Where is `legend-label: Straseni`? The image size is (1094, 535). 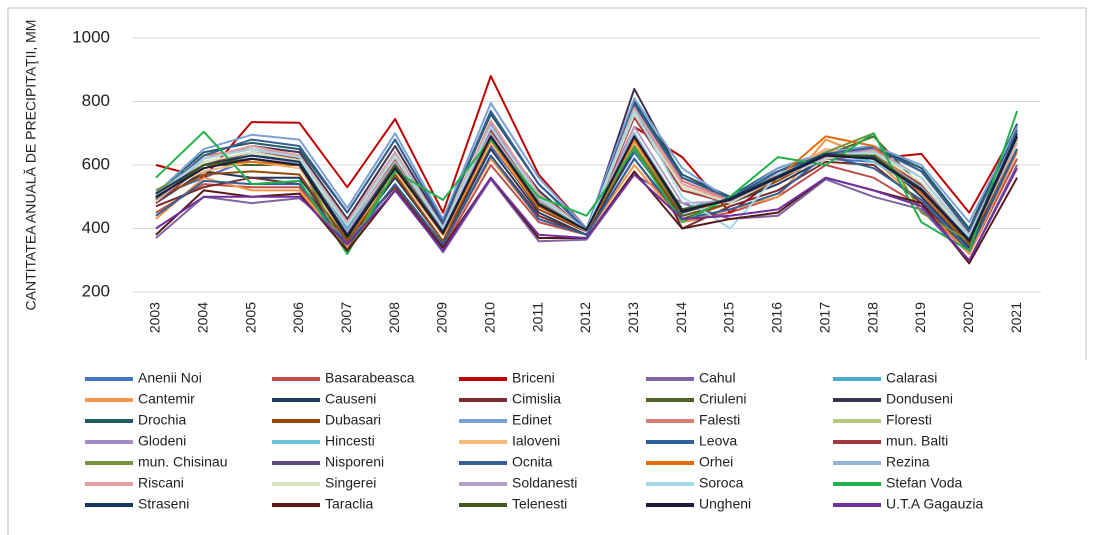 legend-label: Straseni is located at coordinates (163, 504).